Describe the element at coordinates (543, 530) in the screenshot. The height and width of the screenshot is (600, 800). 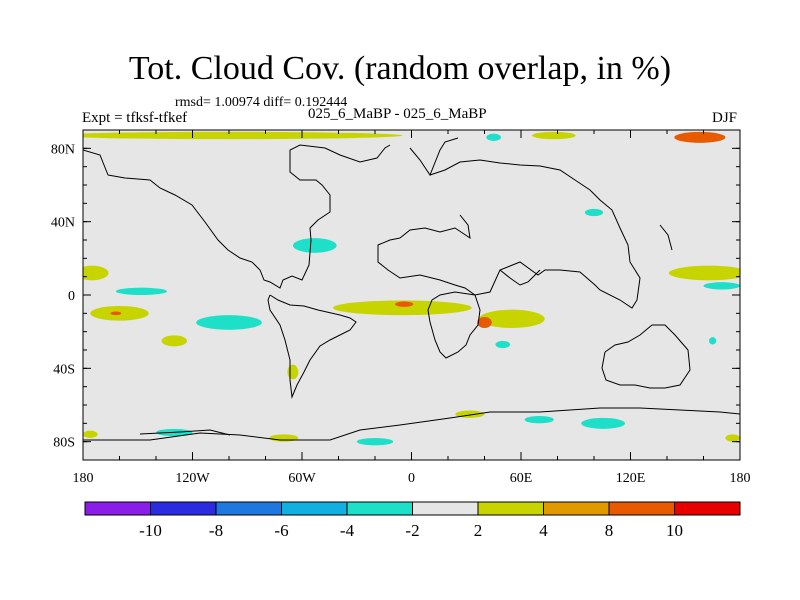
I see `colorbar-label: 4` at that location.